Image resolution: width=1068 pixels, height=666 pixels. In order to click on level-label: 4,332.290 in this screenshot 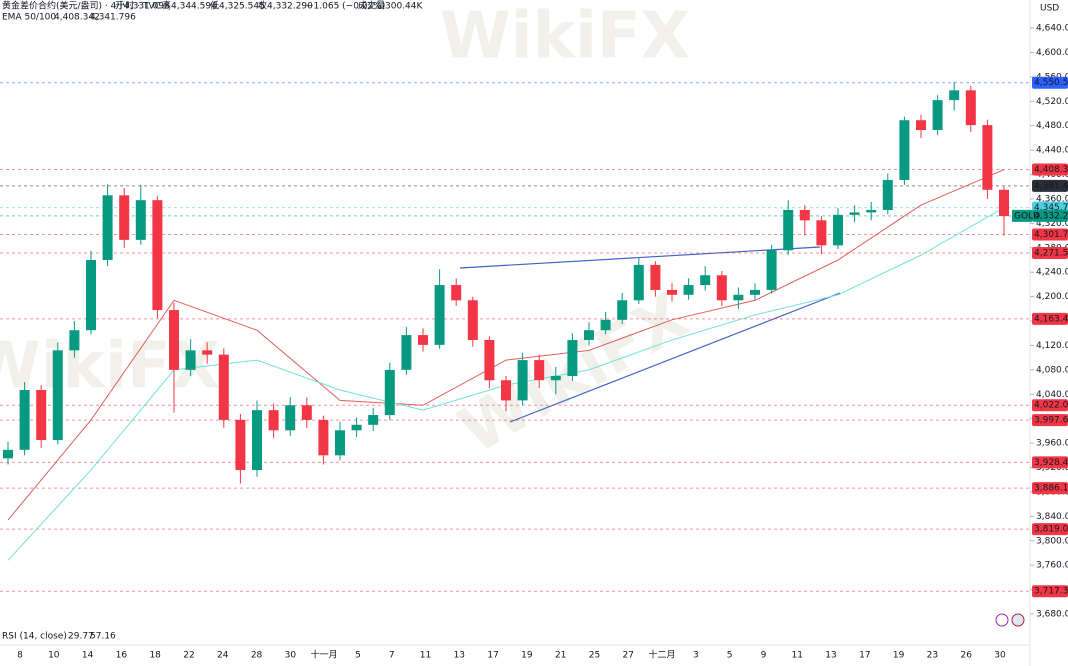, I will do `click(1051, 216)`.